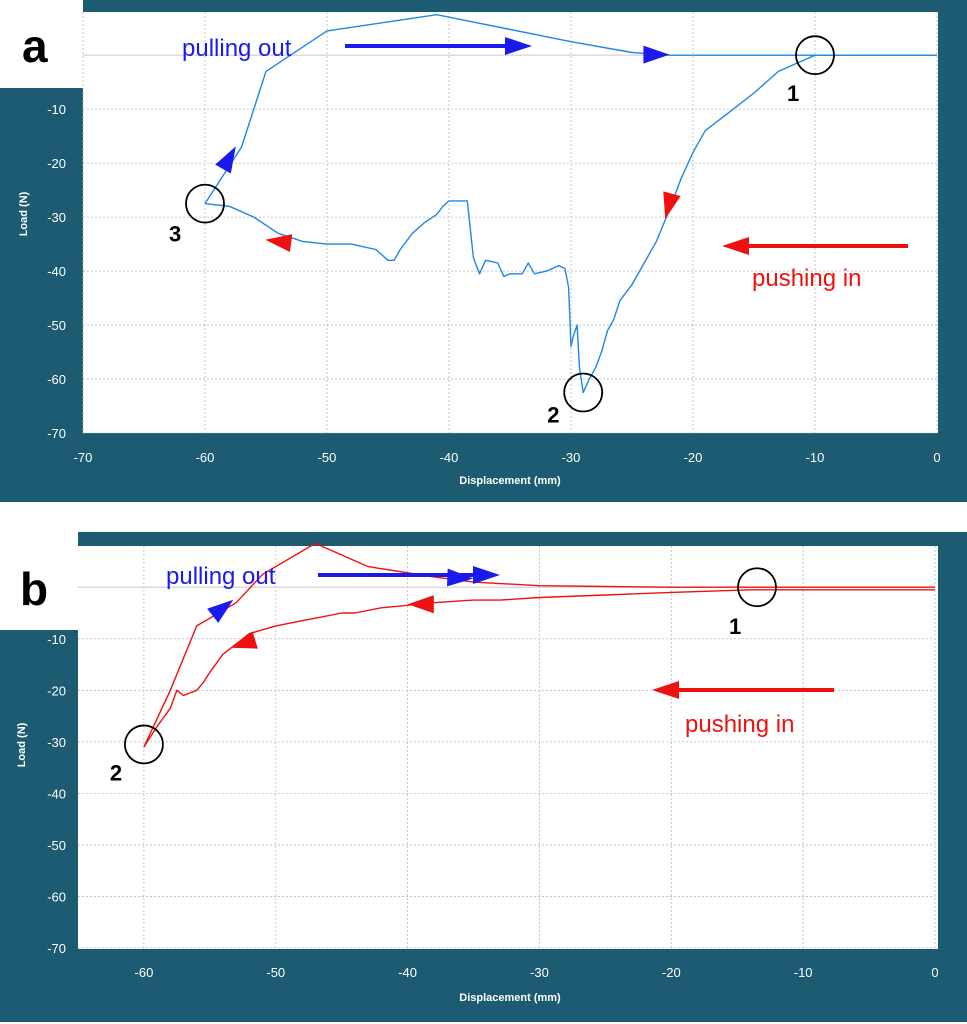 Image resolution: width=967 pixels, height=1024 pixels. Describe the element at coordinates (743, 690) in the screenshot. I see `panel-b-pushing-in-arrow` at that location.